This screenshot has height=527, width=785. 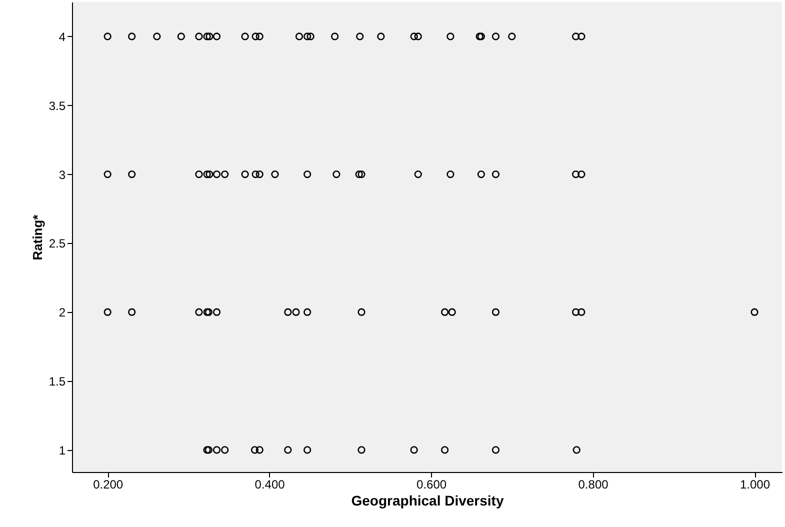 What do you see at coordinates (62, 175) in the screenshot?
I see `y-tick-label: 3` at bounding box center [62, 175].